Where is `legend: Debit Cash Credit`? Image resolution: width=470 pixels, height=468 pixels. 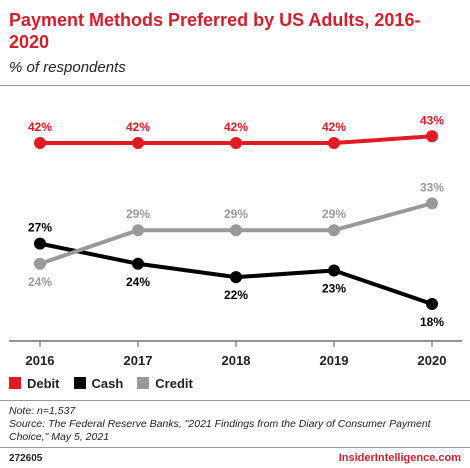 legend: Debit Cash Credit is located at coordinates (108, 383).